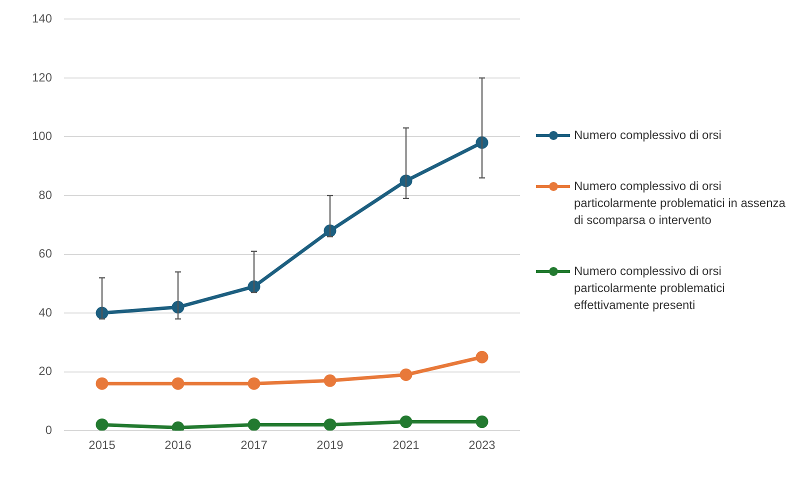  I want to click on x-tick-label: 2019, so click(330, 445).